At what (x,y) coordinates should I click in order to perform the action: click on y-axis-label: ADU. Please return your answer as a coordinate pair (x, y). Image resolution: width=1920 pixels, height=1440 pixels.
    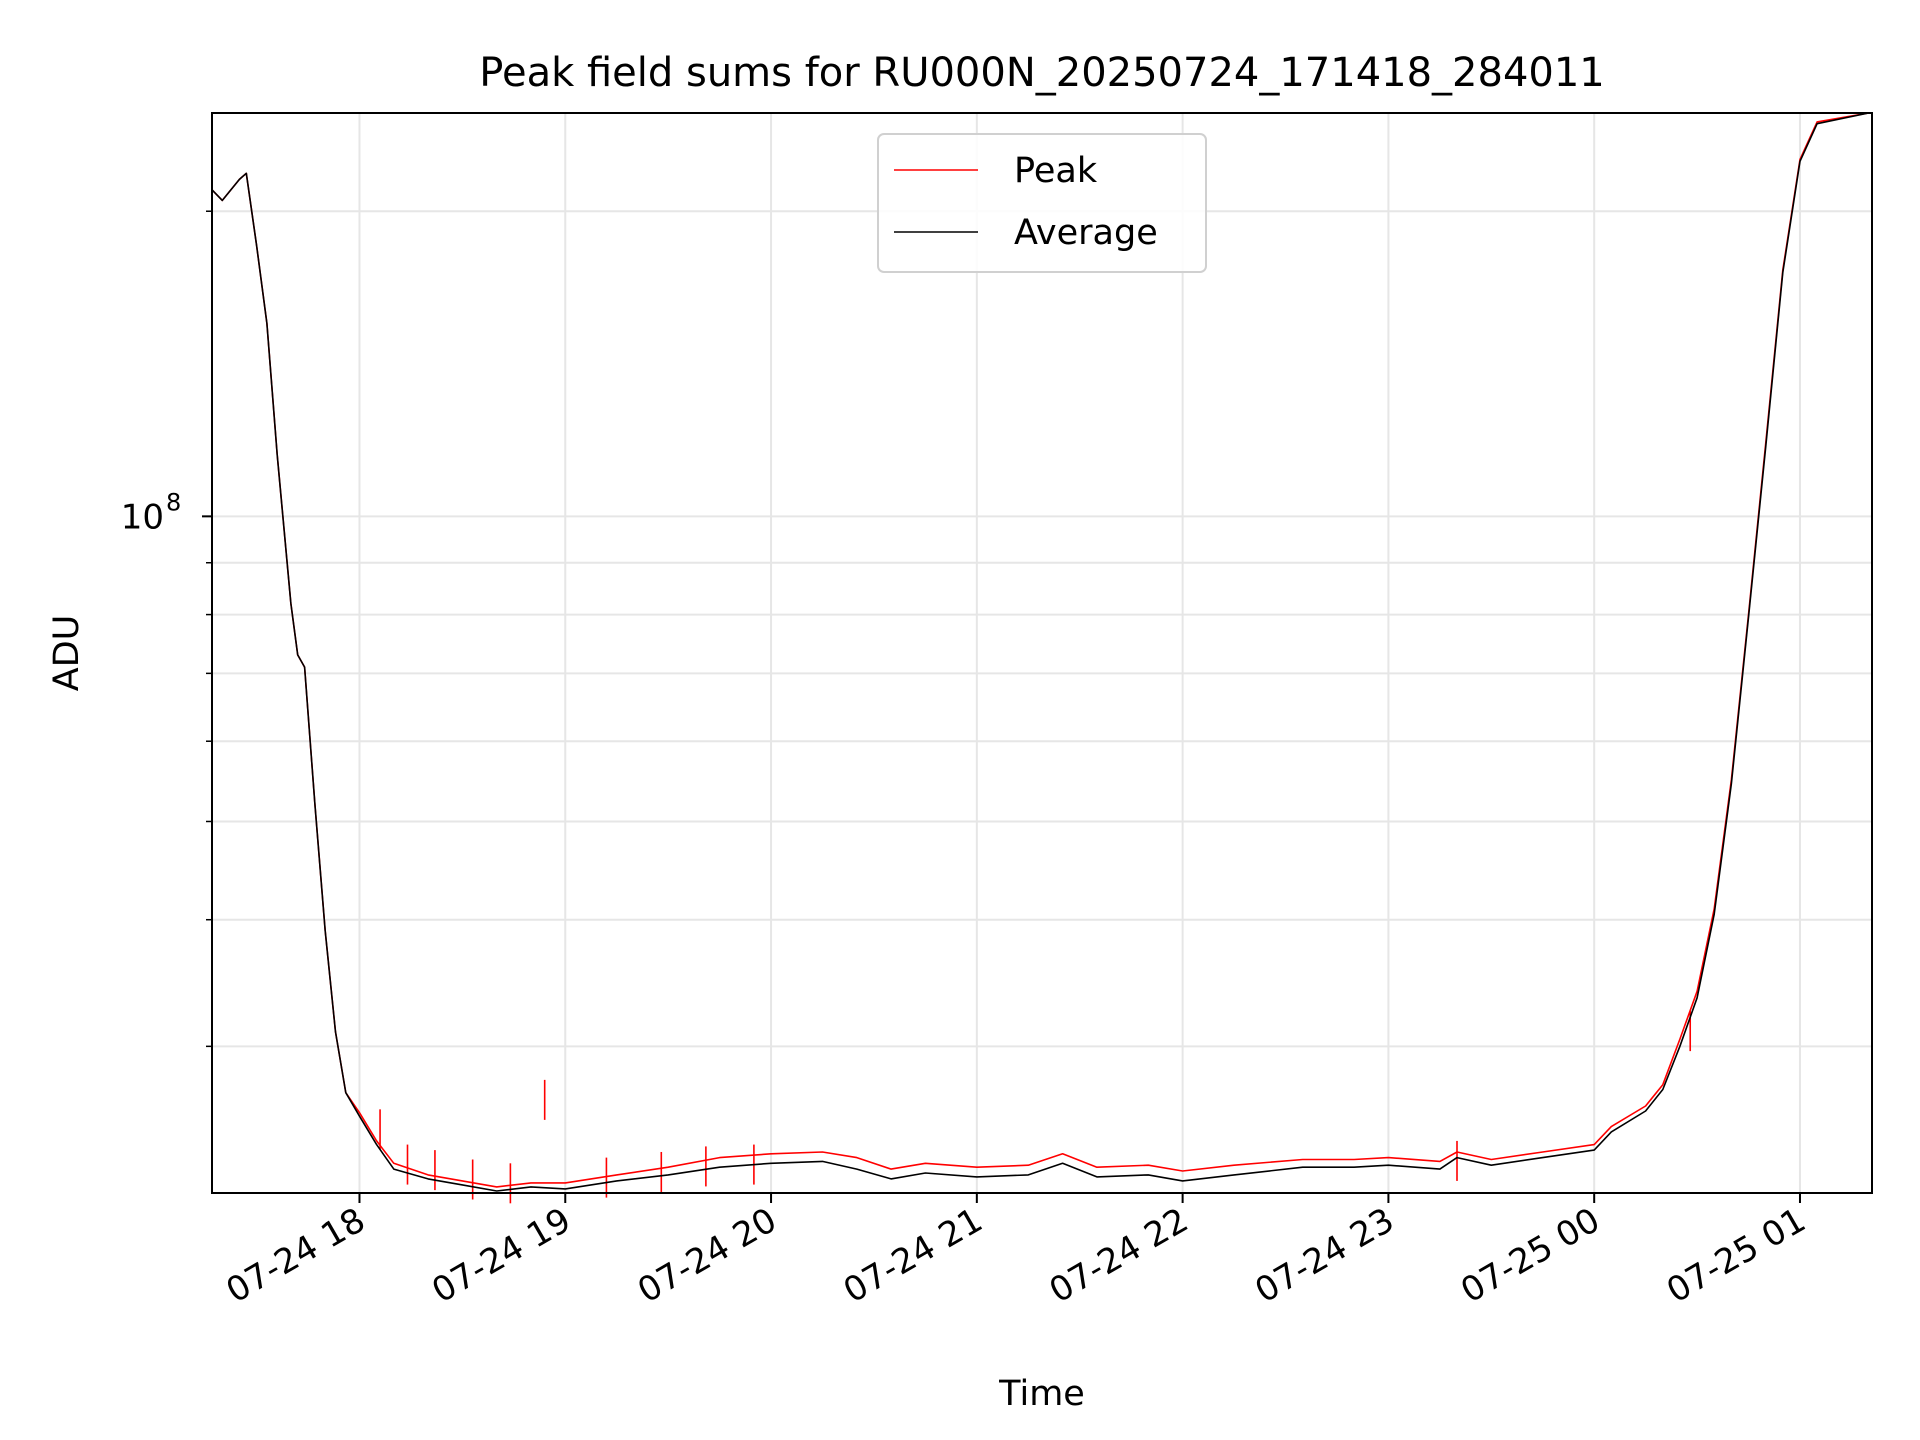
    Looking at the image, I should click on (67, 653).